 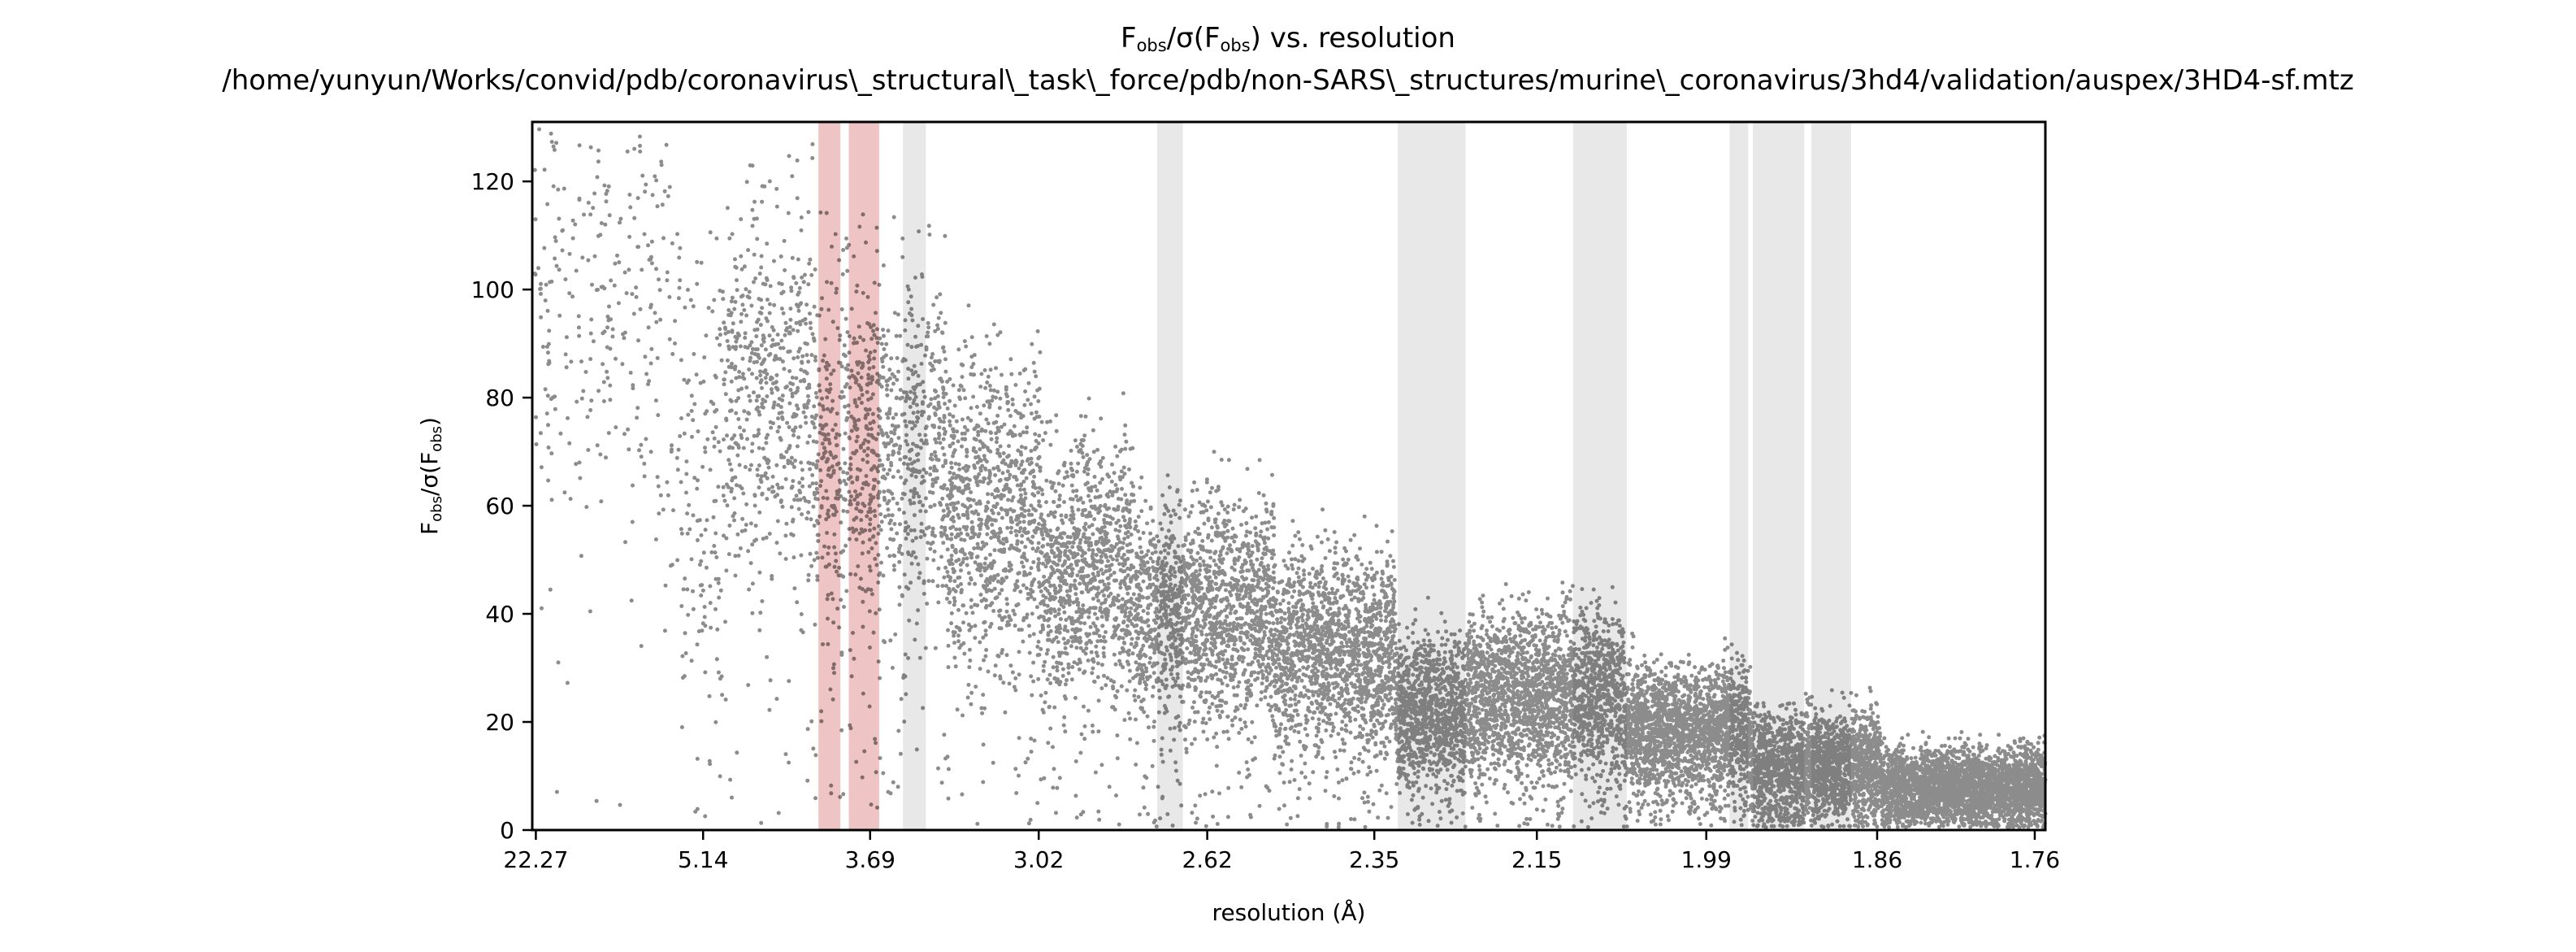 I want to click on y-tick-label-4: 80, so click(x=499, y=398).